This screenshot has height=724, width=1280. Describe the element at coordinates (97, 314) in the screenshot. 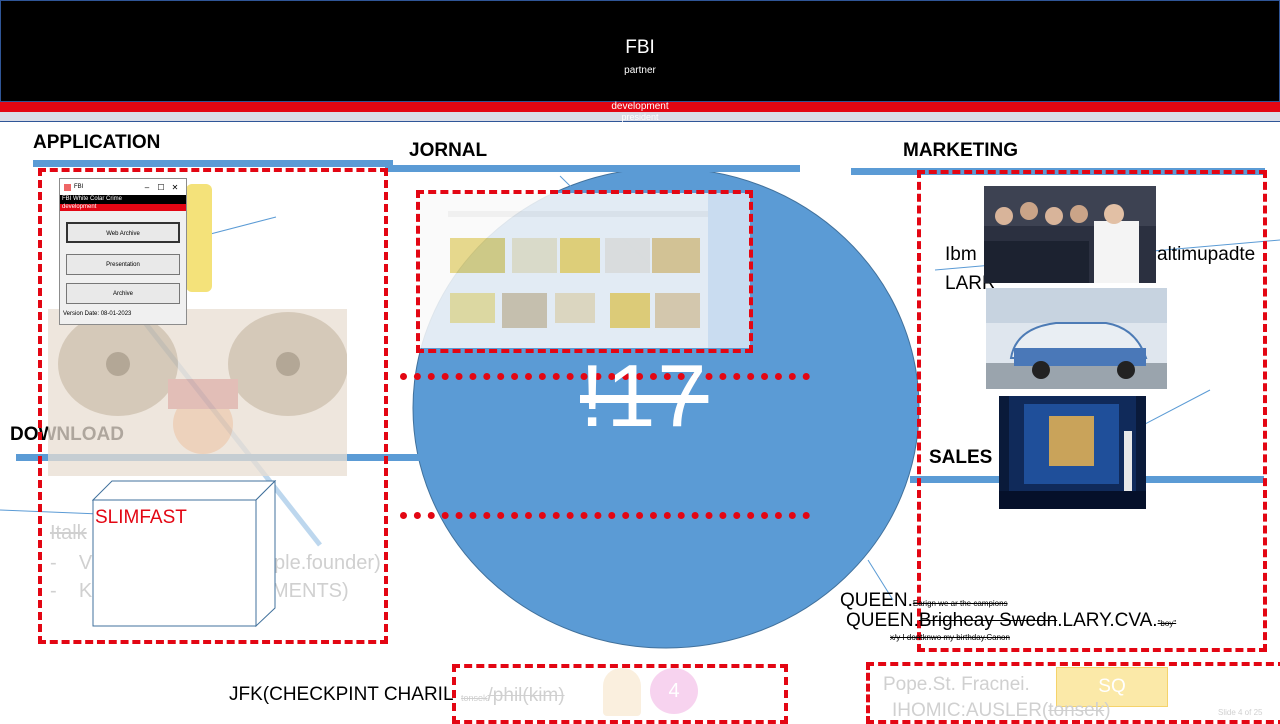

I see `version-label: Version Date: 08-01-2023` at that location.